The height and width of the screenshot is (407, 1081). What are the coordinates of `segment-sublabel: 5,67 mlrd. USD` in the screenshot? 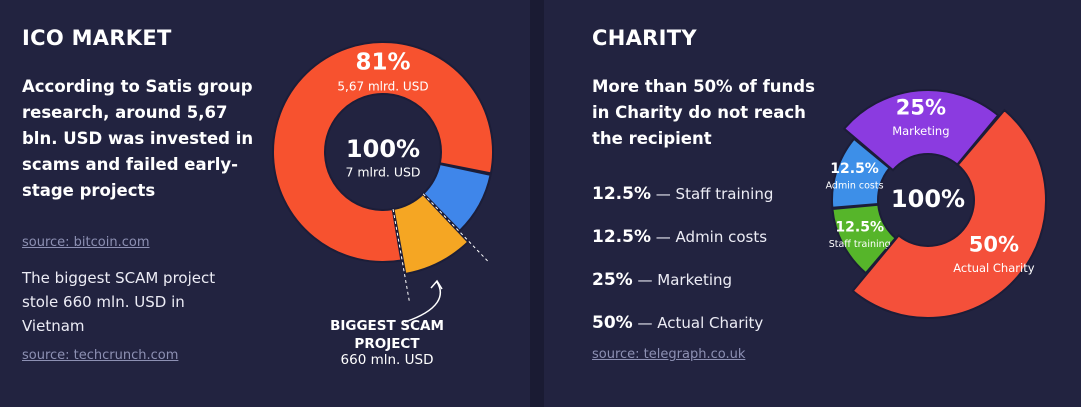 It's located at (382, 87).